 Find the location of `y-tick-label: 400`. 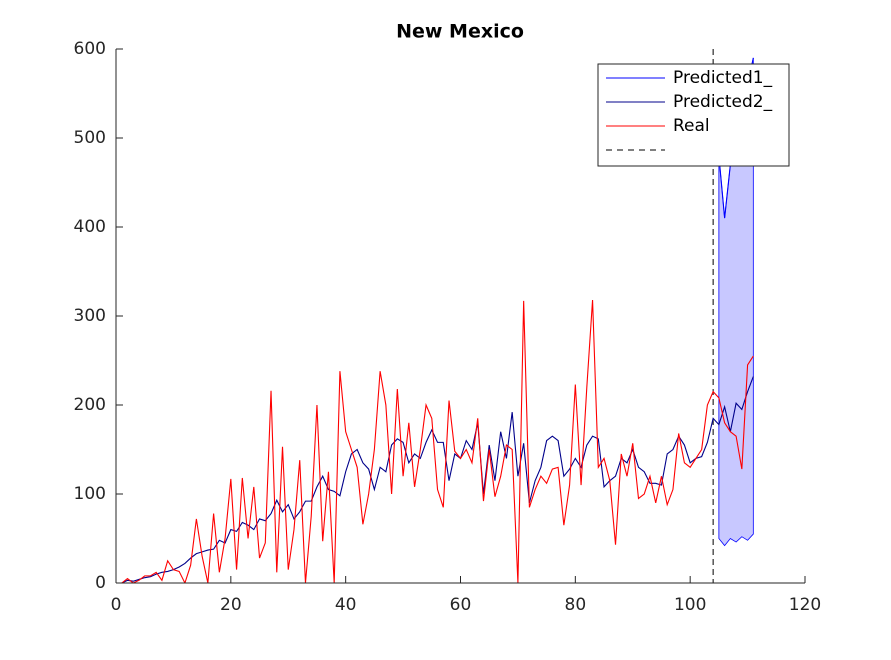

y-tick-label: 400 is located at coordinates (90, 227).